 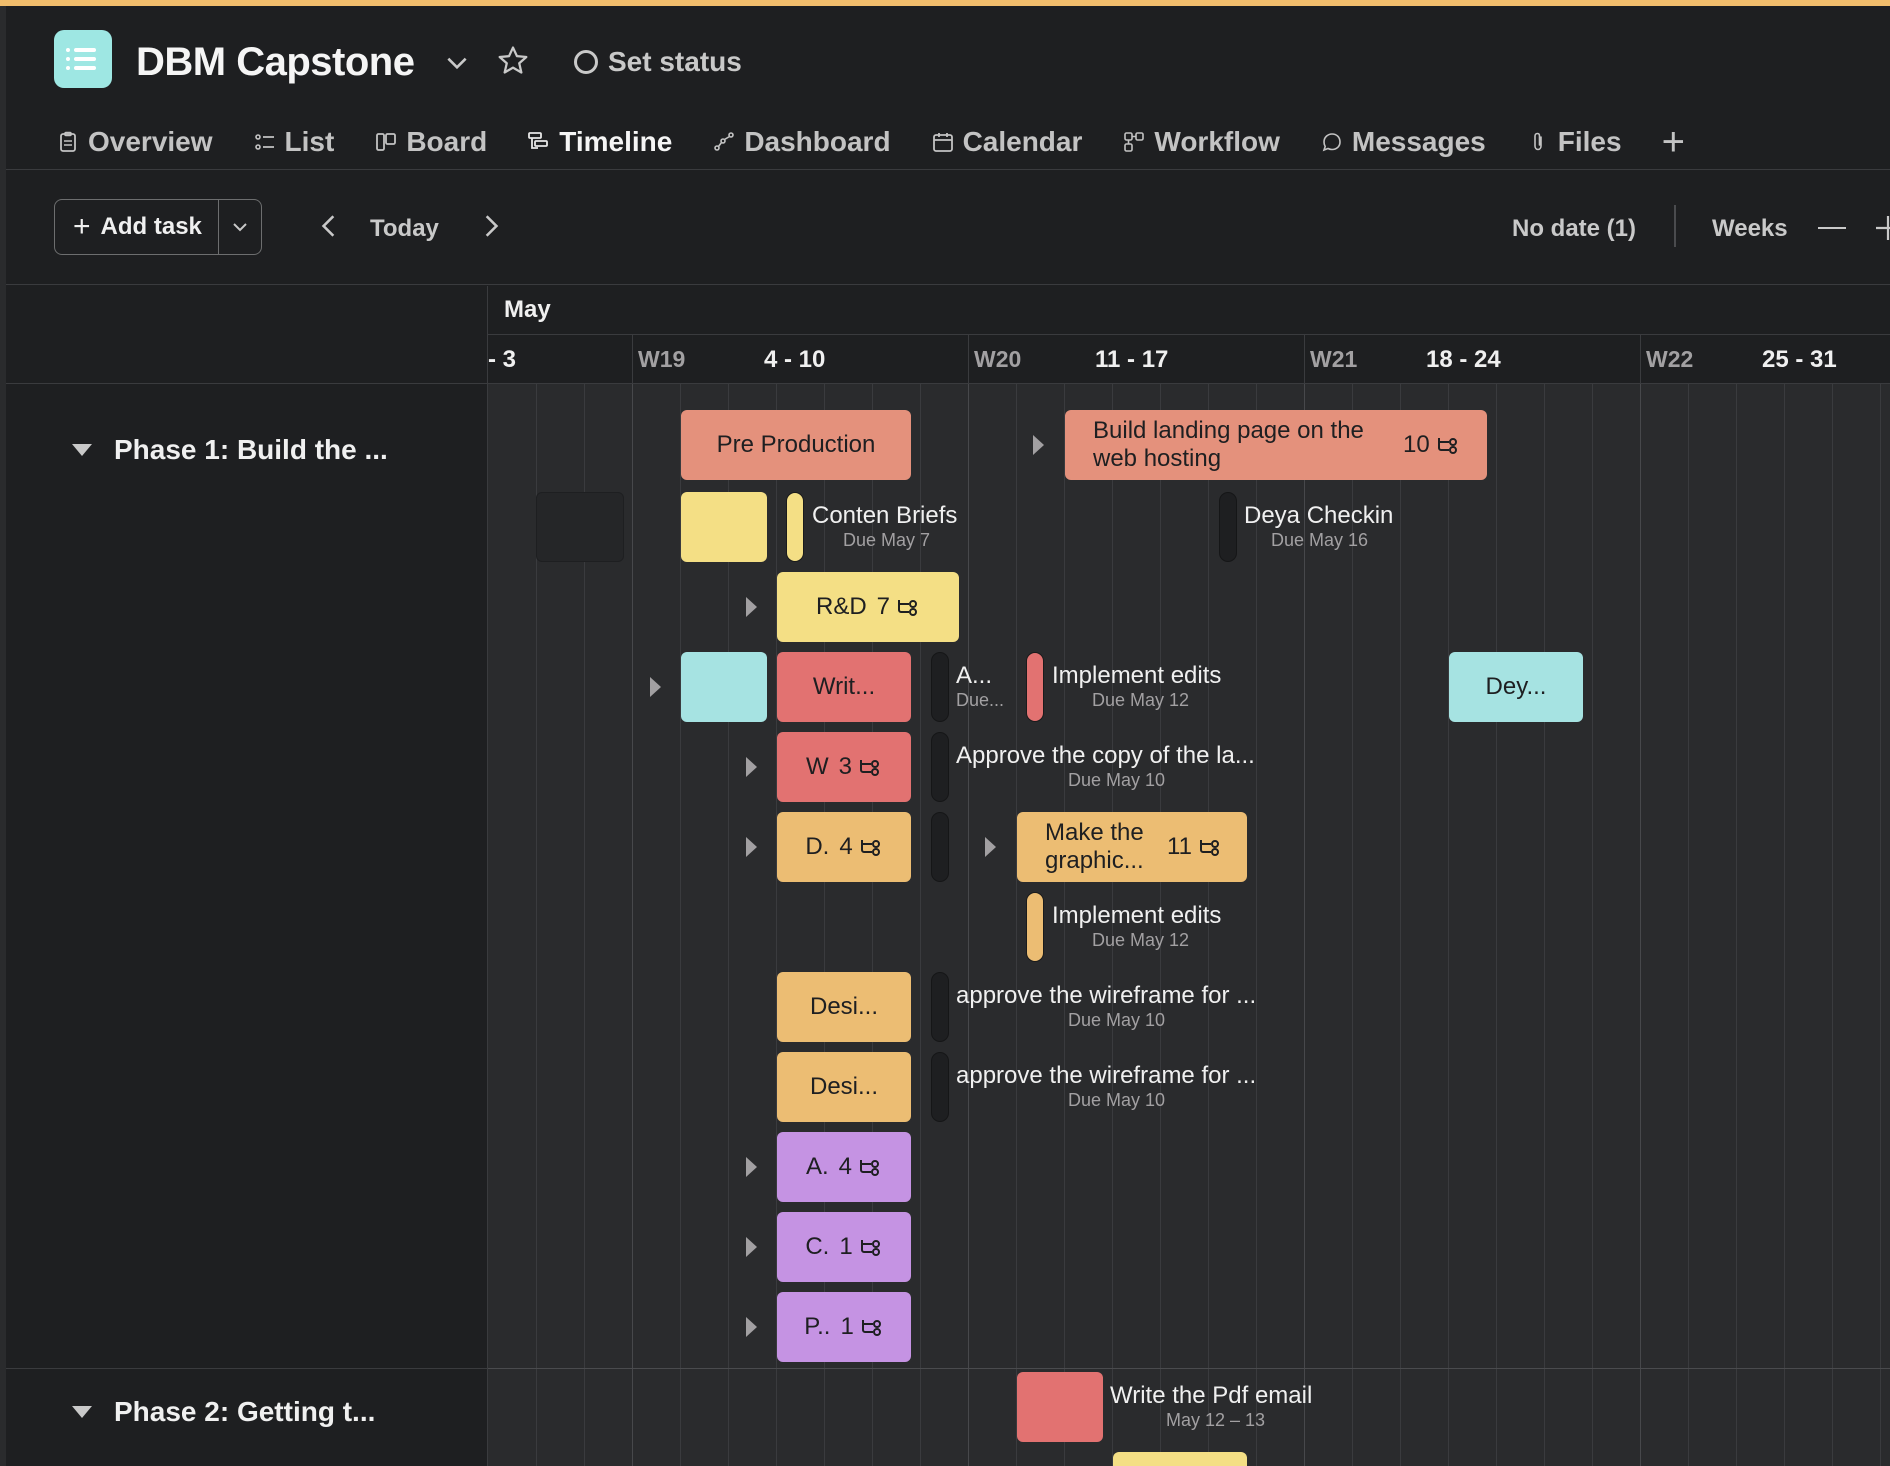 What do you see at coordinates (1673, 142) in the screenshot?
I see `add-tab-button: +` at bounding box center [1673, 142].